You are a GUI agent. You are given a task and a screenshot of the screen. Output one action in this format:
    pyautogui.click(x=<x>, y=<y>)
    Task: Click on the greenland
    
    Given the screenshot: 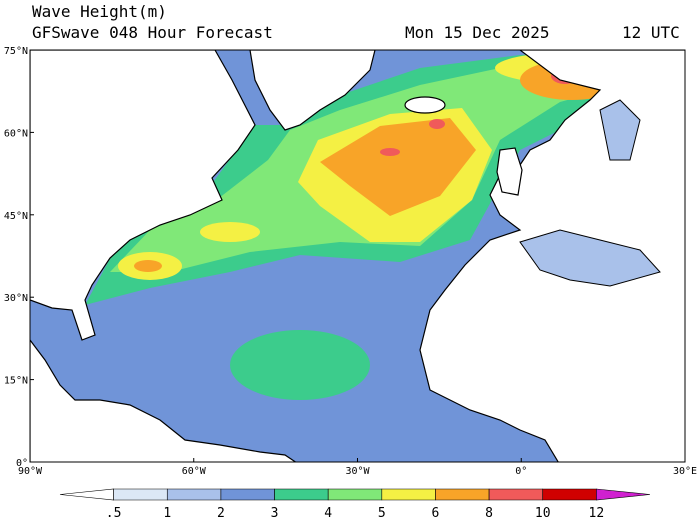 What is the action you would take?
    pyautogui.click(x=312, y=90)
    